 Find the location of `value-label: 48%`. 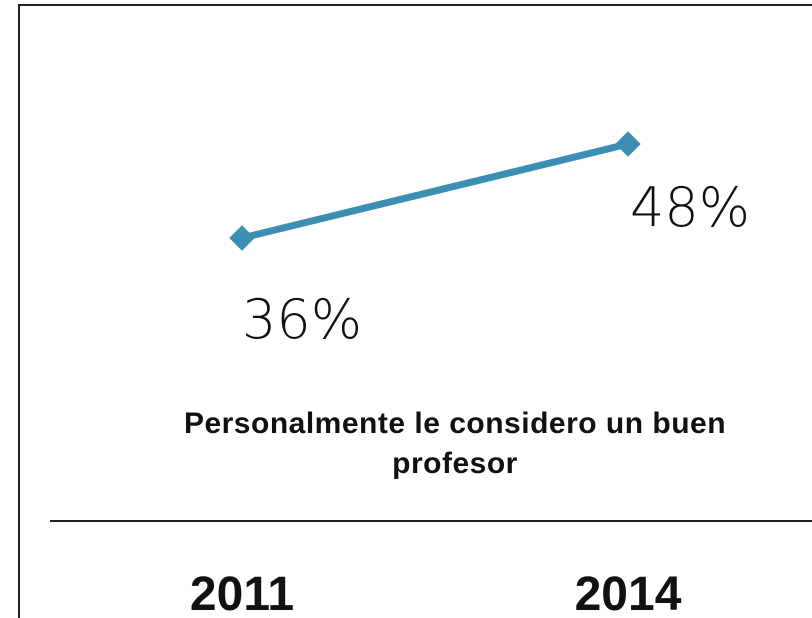

value-label: 48% is located at coordinates (690, 207).